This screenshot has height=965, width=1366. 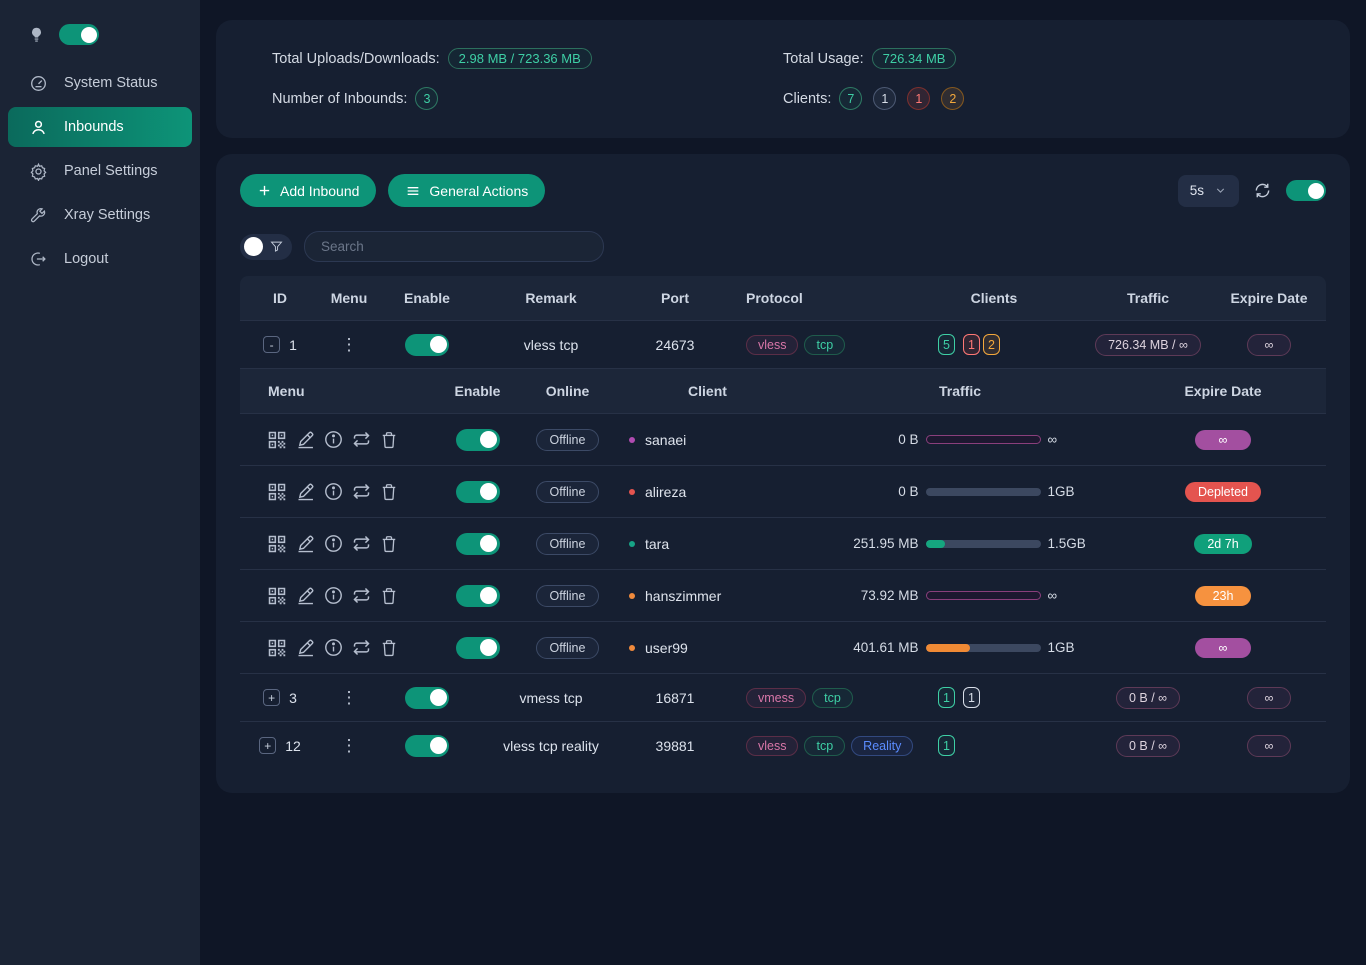 What do you see at coordinates (960, 543) in the screenshot?
I see `client-traffic: 251.95 MB 1.5GB` at bounding box center [960, 543].